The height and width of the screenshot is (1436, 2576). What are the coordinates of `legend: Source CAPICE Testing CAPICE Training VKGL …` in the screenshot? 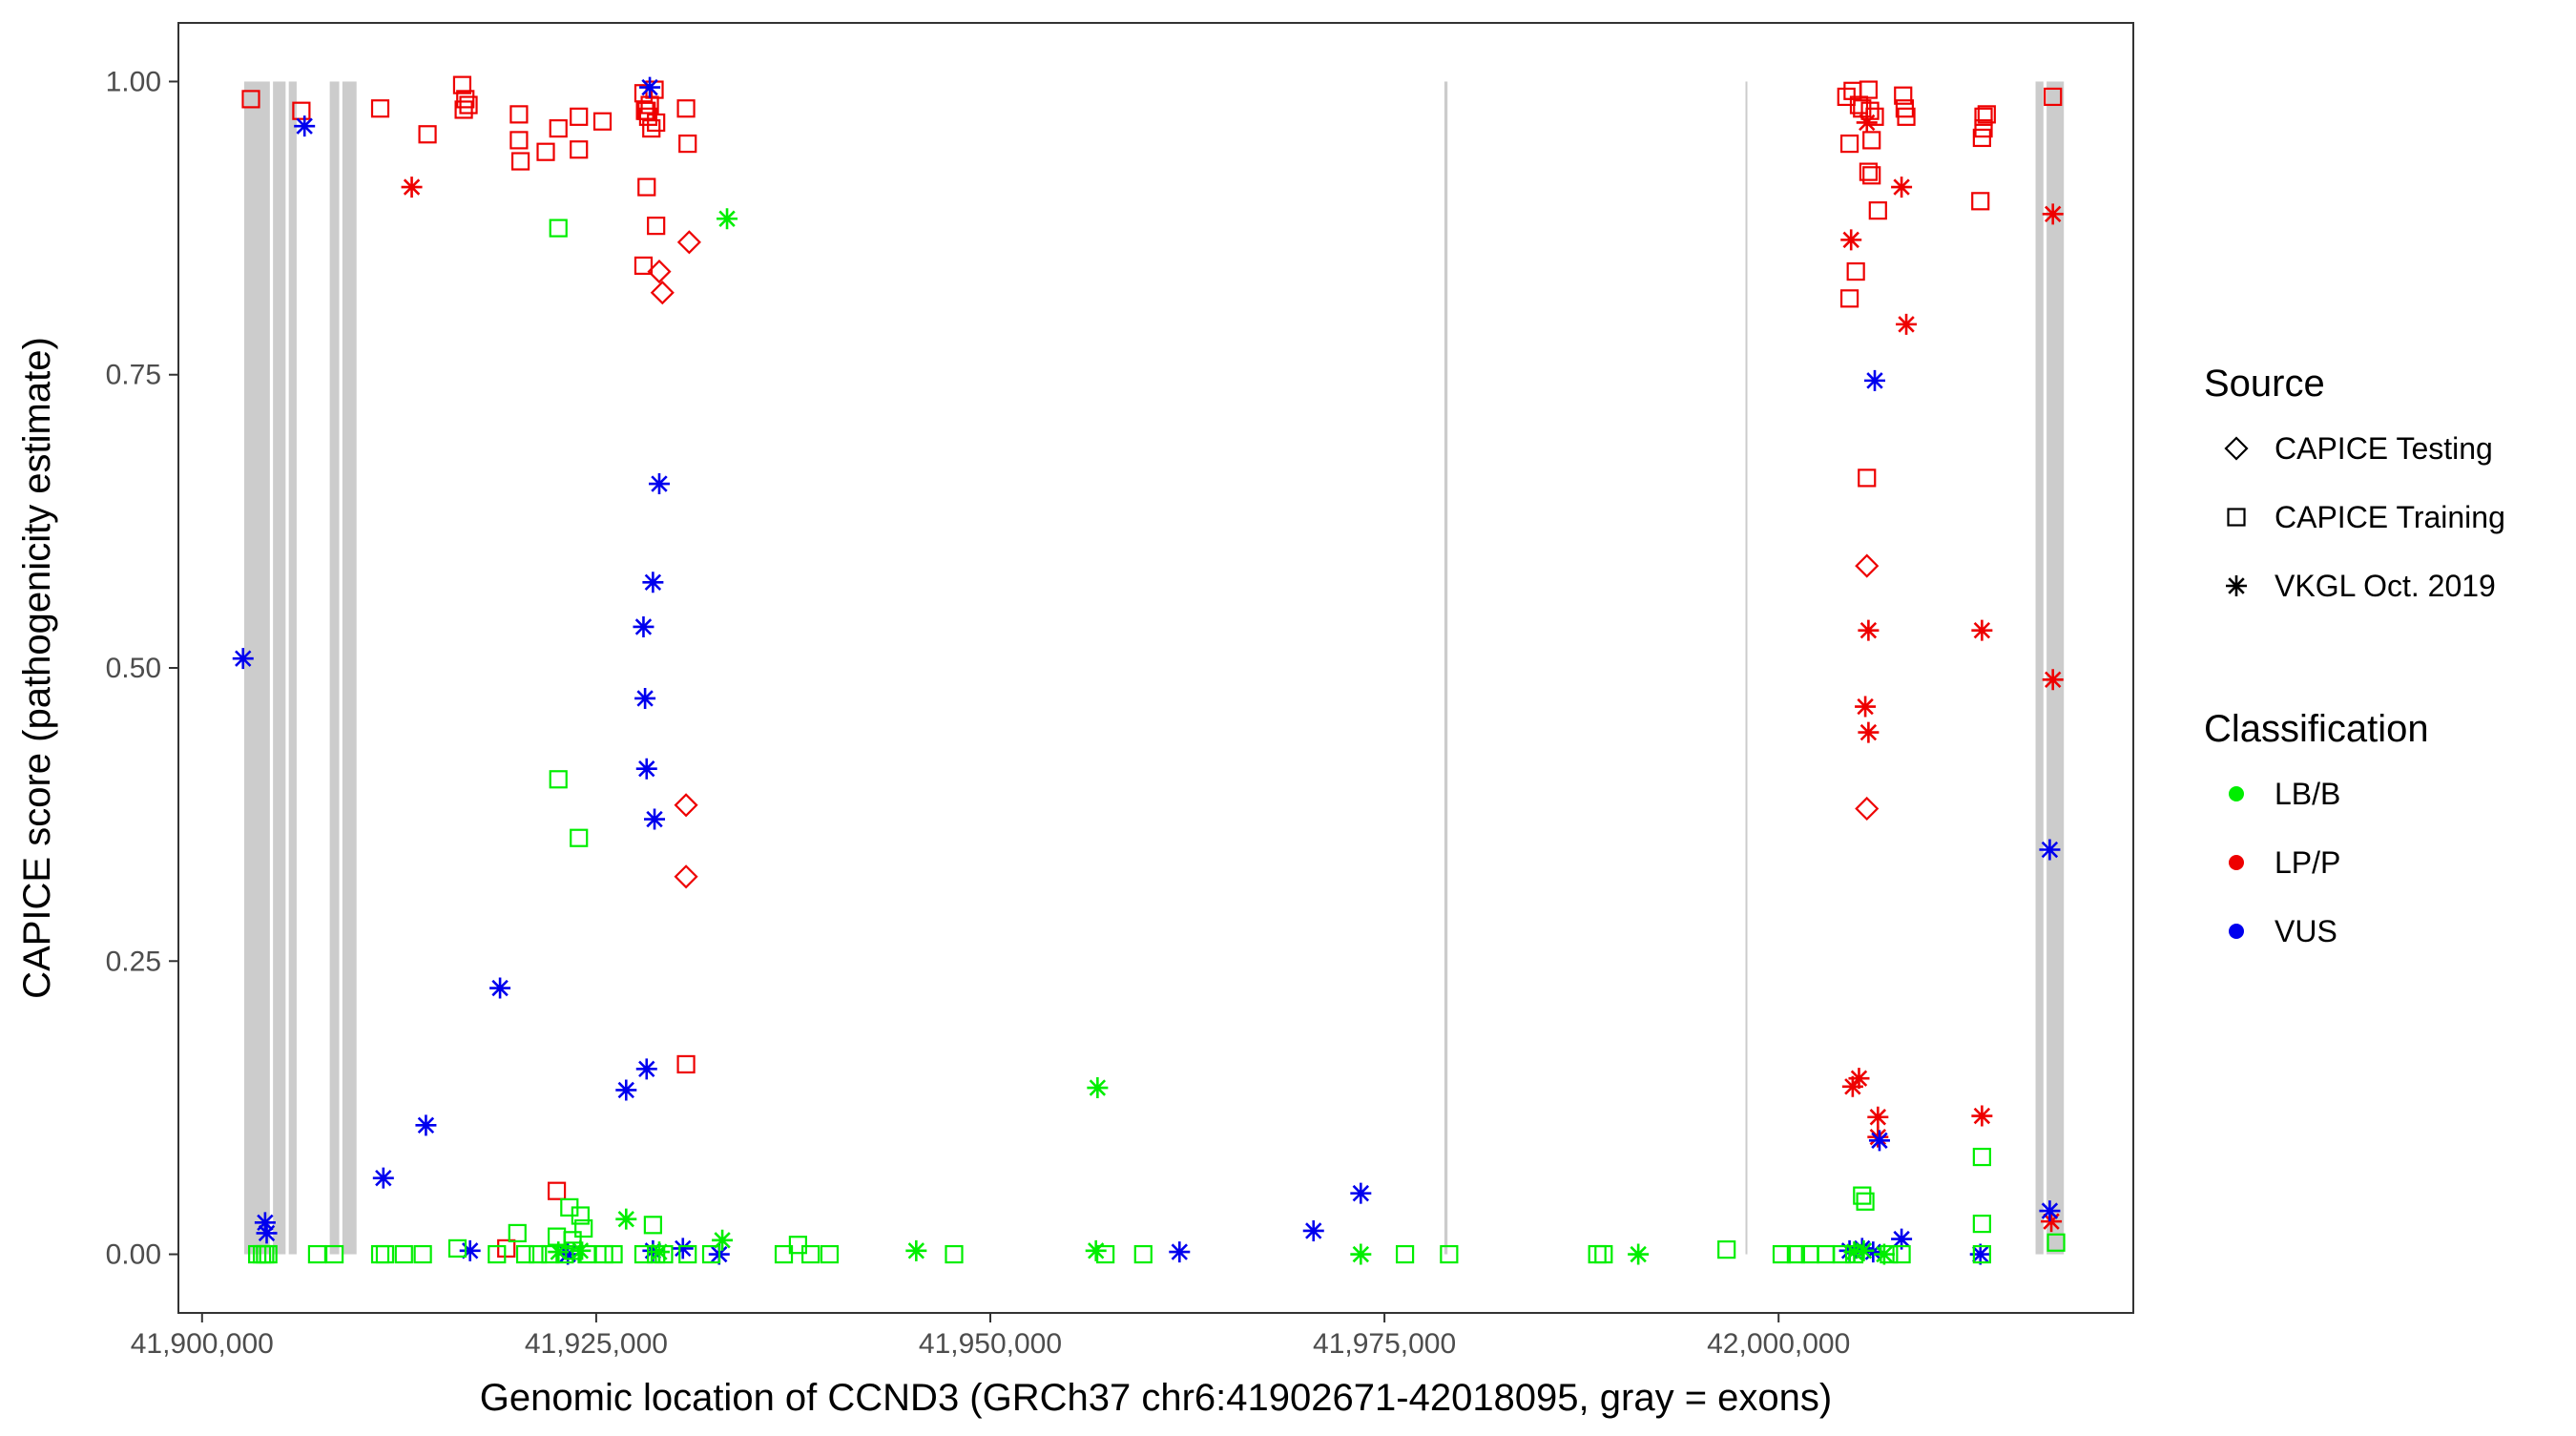 It's located at (2354, 655).